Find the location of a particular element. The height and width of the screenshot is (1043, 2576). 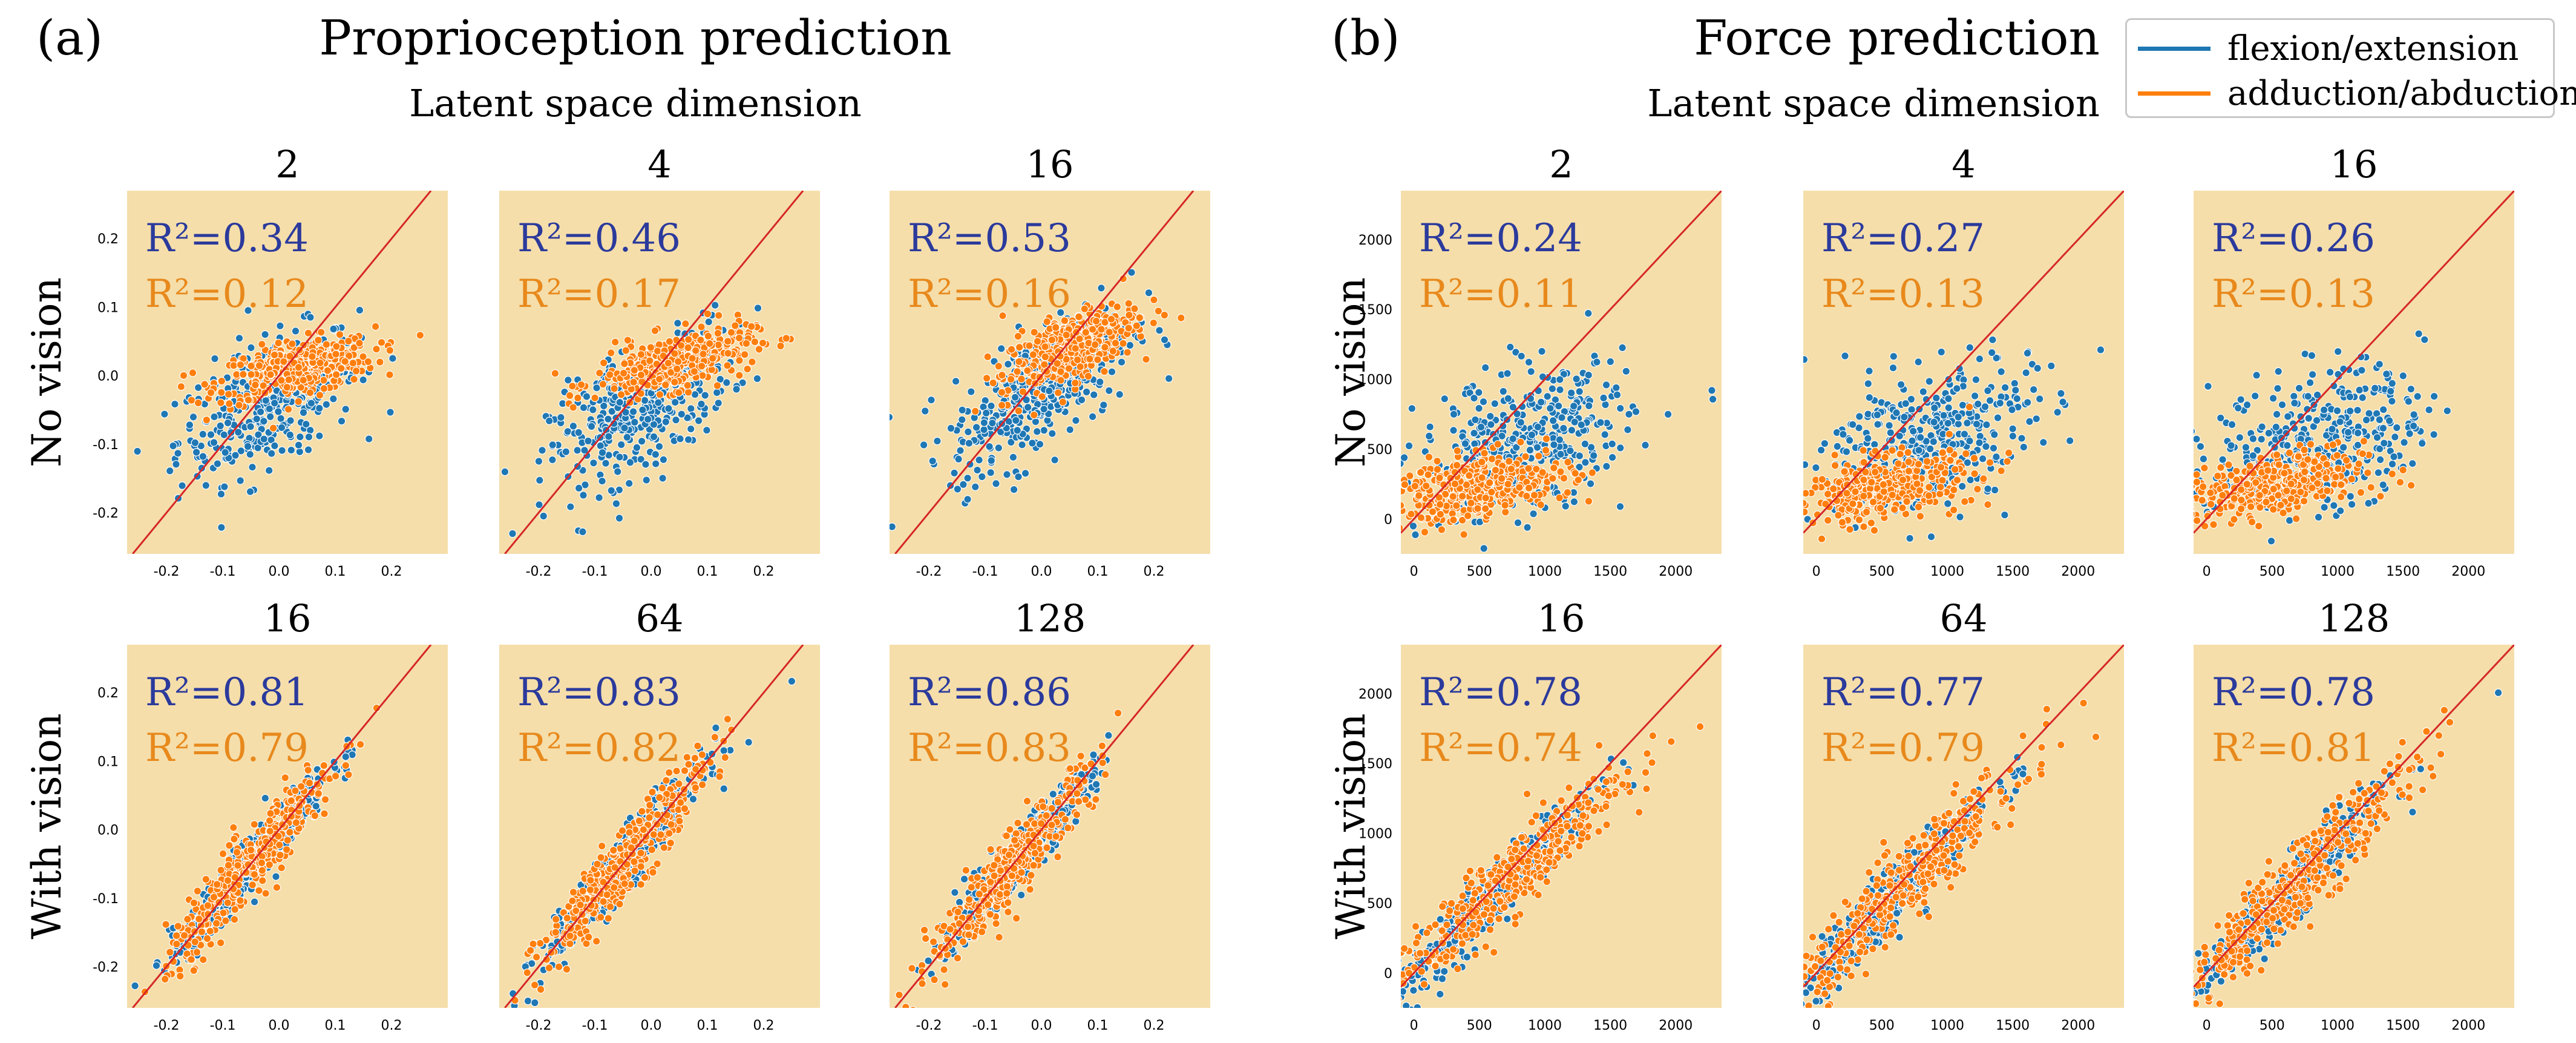

r2-adduction: R²=0.17 is located at coordinates (599, 294).